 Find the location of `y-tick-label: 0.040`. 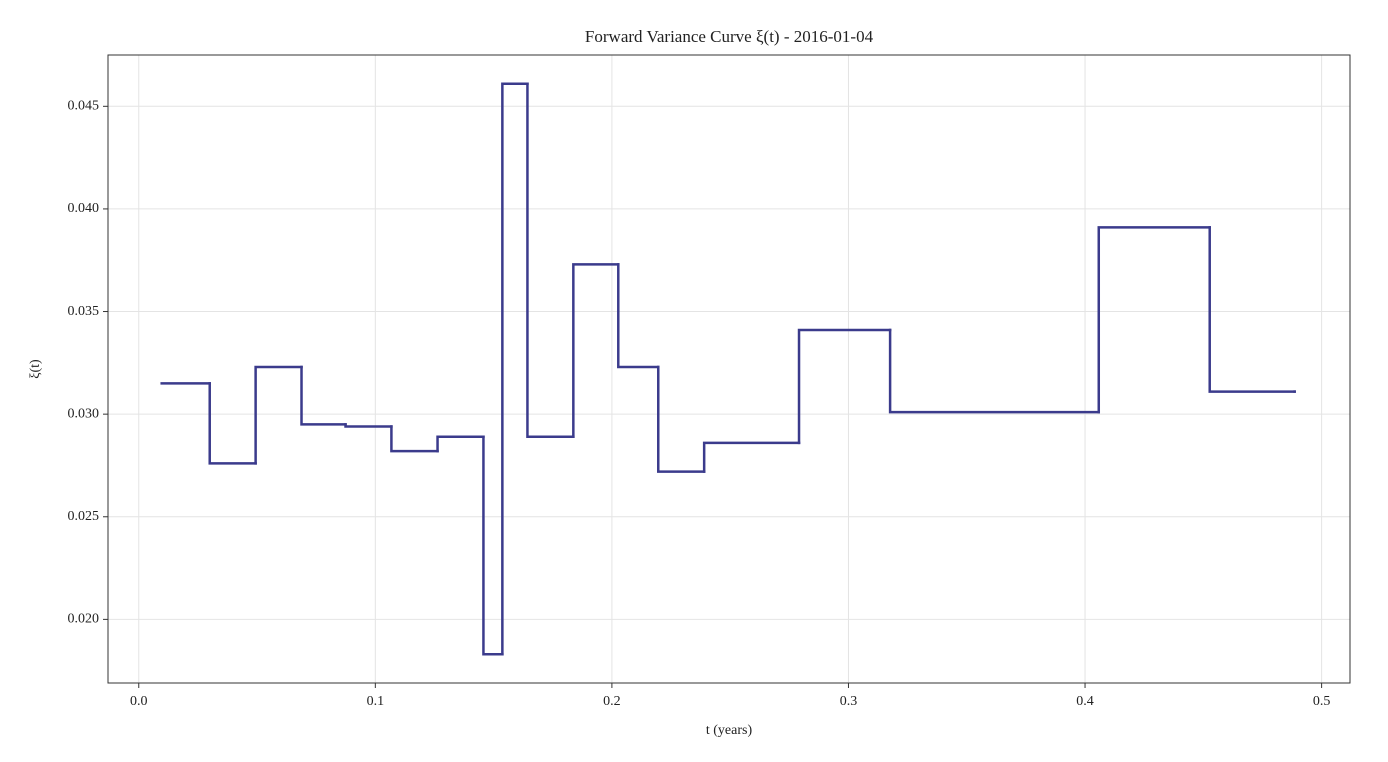

y-tick-label: 0.040 is located at coordinates (84, 208).